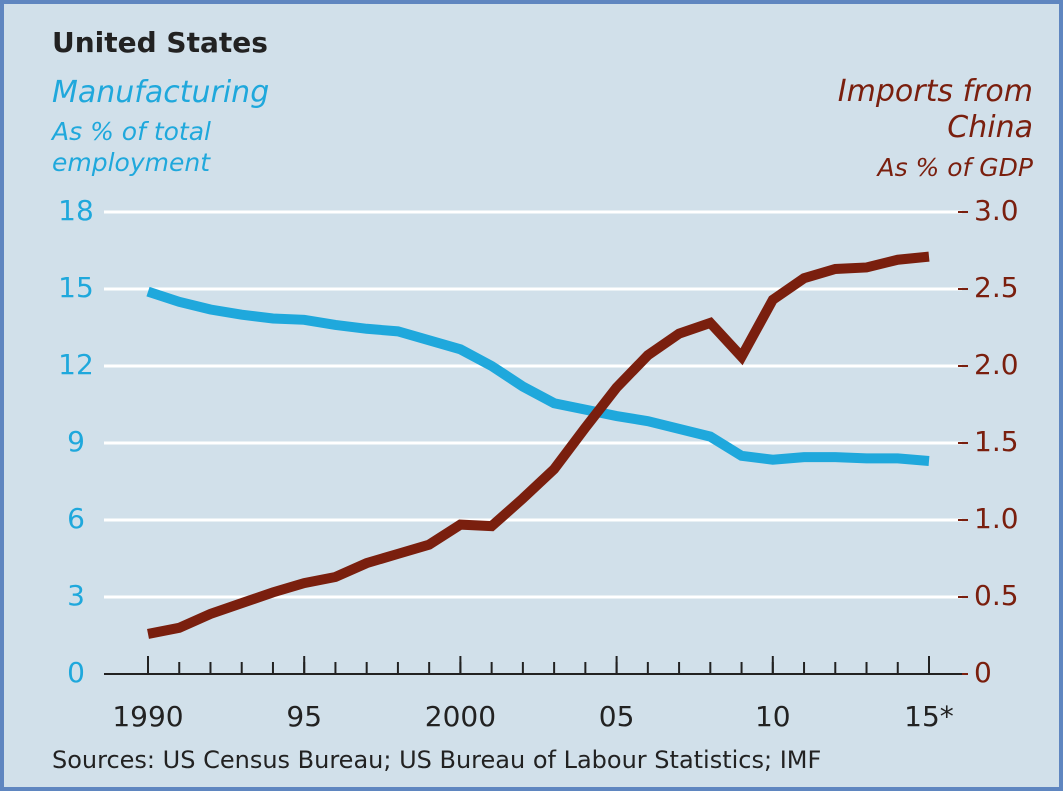 The height and width of the screenshot is (791, 1063). I want to click on x-tick-label: 05, so click(617, 716).